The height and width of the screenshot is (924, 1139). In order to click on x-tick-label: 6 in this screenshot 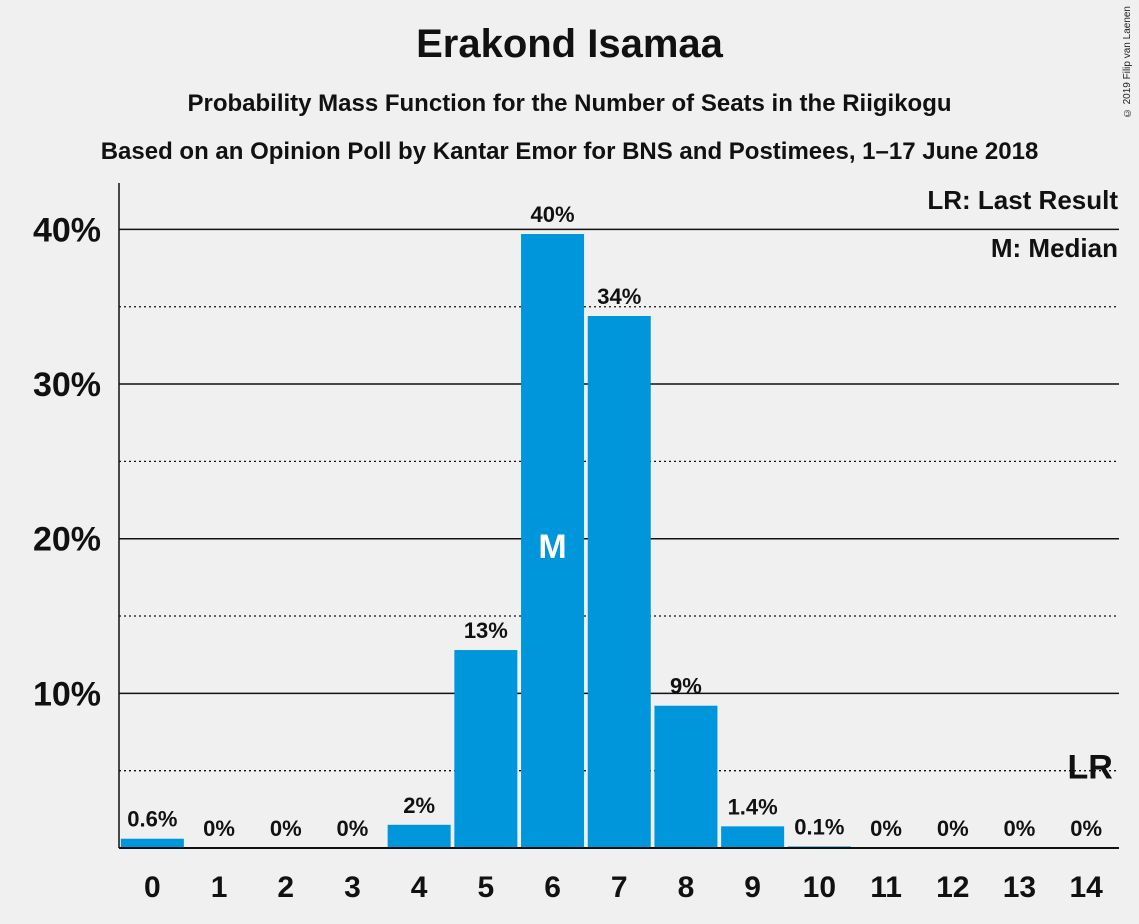, I will do `click(552, 887)`.